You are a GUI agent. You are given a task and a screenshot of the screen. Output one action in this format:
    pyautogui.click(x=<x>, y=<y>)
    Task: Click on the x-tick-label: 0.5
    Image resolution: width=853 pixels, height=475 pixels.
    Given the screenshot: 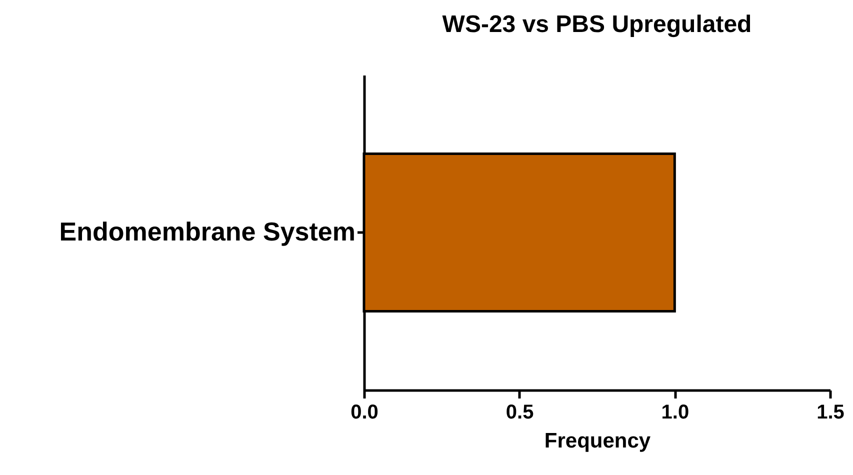 What is the action you would take?
    pyautogui.click(x=520, y=413)
    